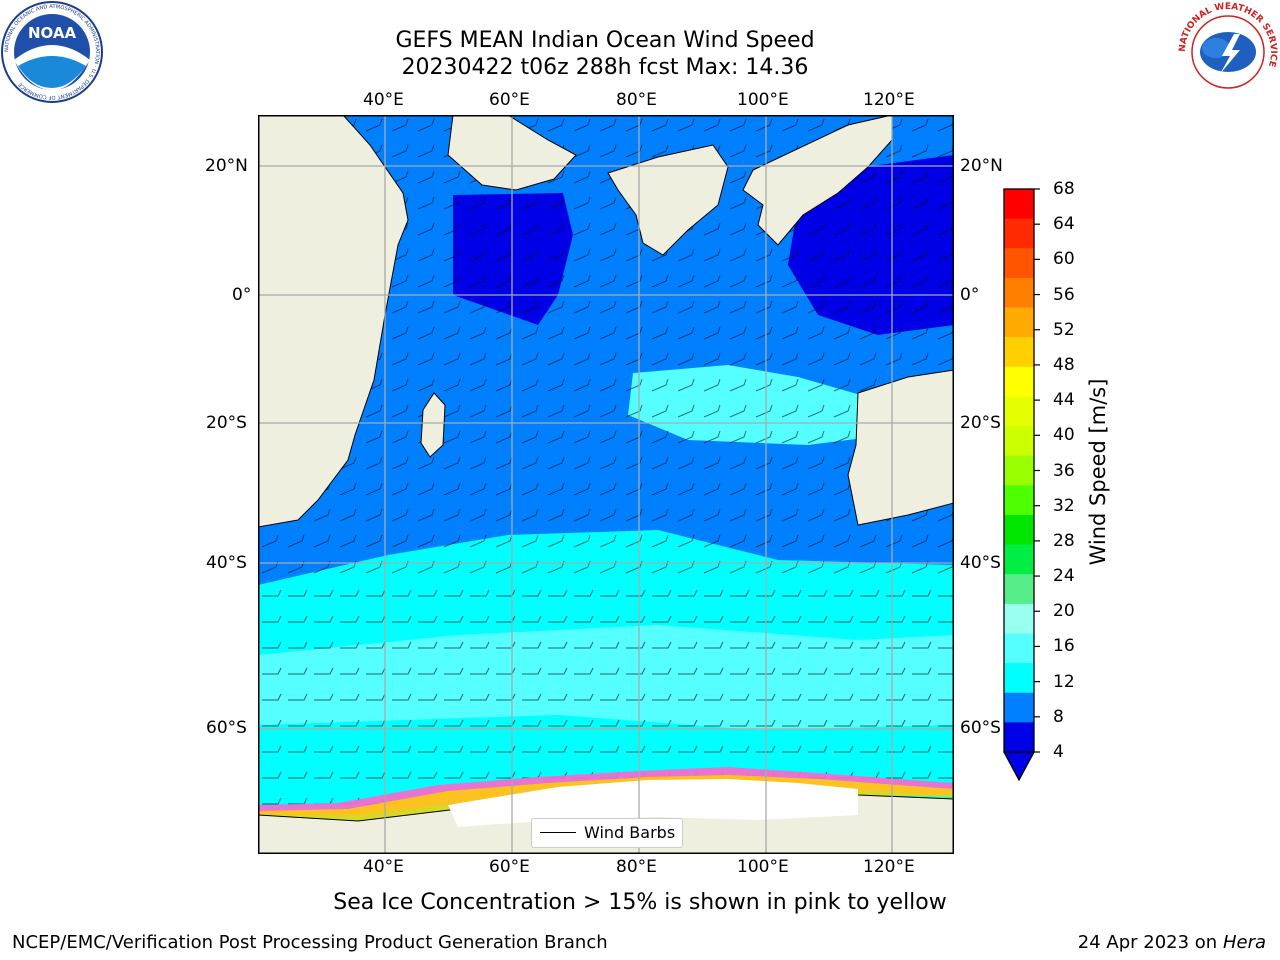  I want to click on lon-tick-top-60e: 60°E, so click(509, 100).